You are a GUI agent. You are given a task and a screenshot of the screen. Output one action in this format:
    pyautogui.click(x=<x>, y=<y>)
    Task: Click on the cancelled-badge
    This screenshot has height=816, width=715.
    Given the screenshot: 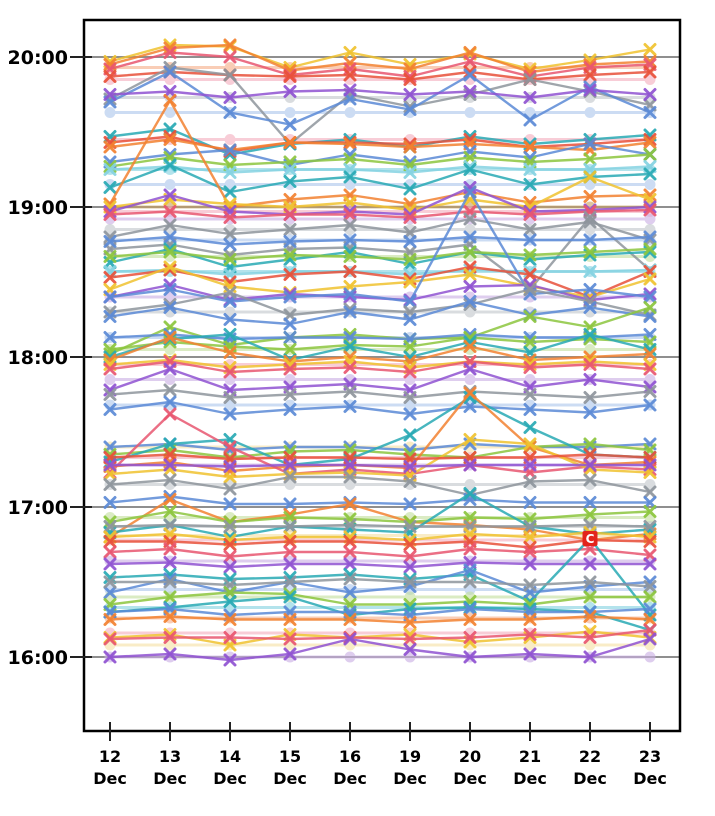 What is the action you would take?
    pyautogui.click(x=590, y=538)
    